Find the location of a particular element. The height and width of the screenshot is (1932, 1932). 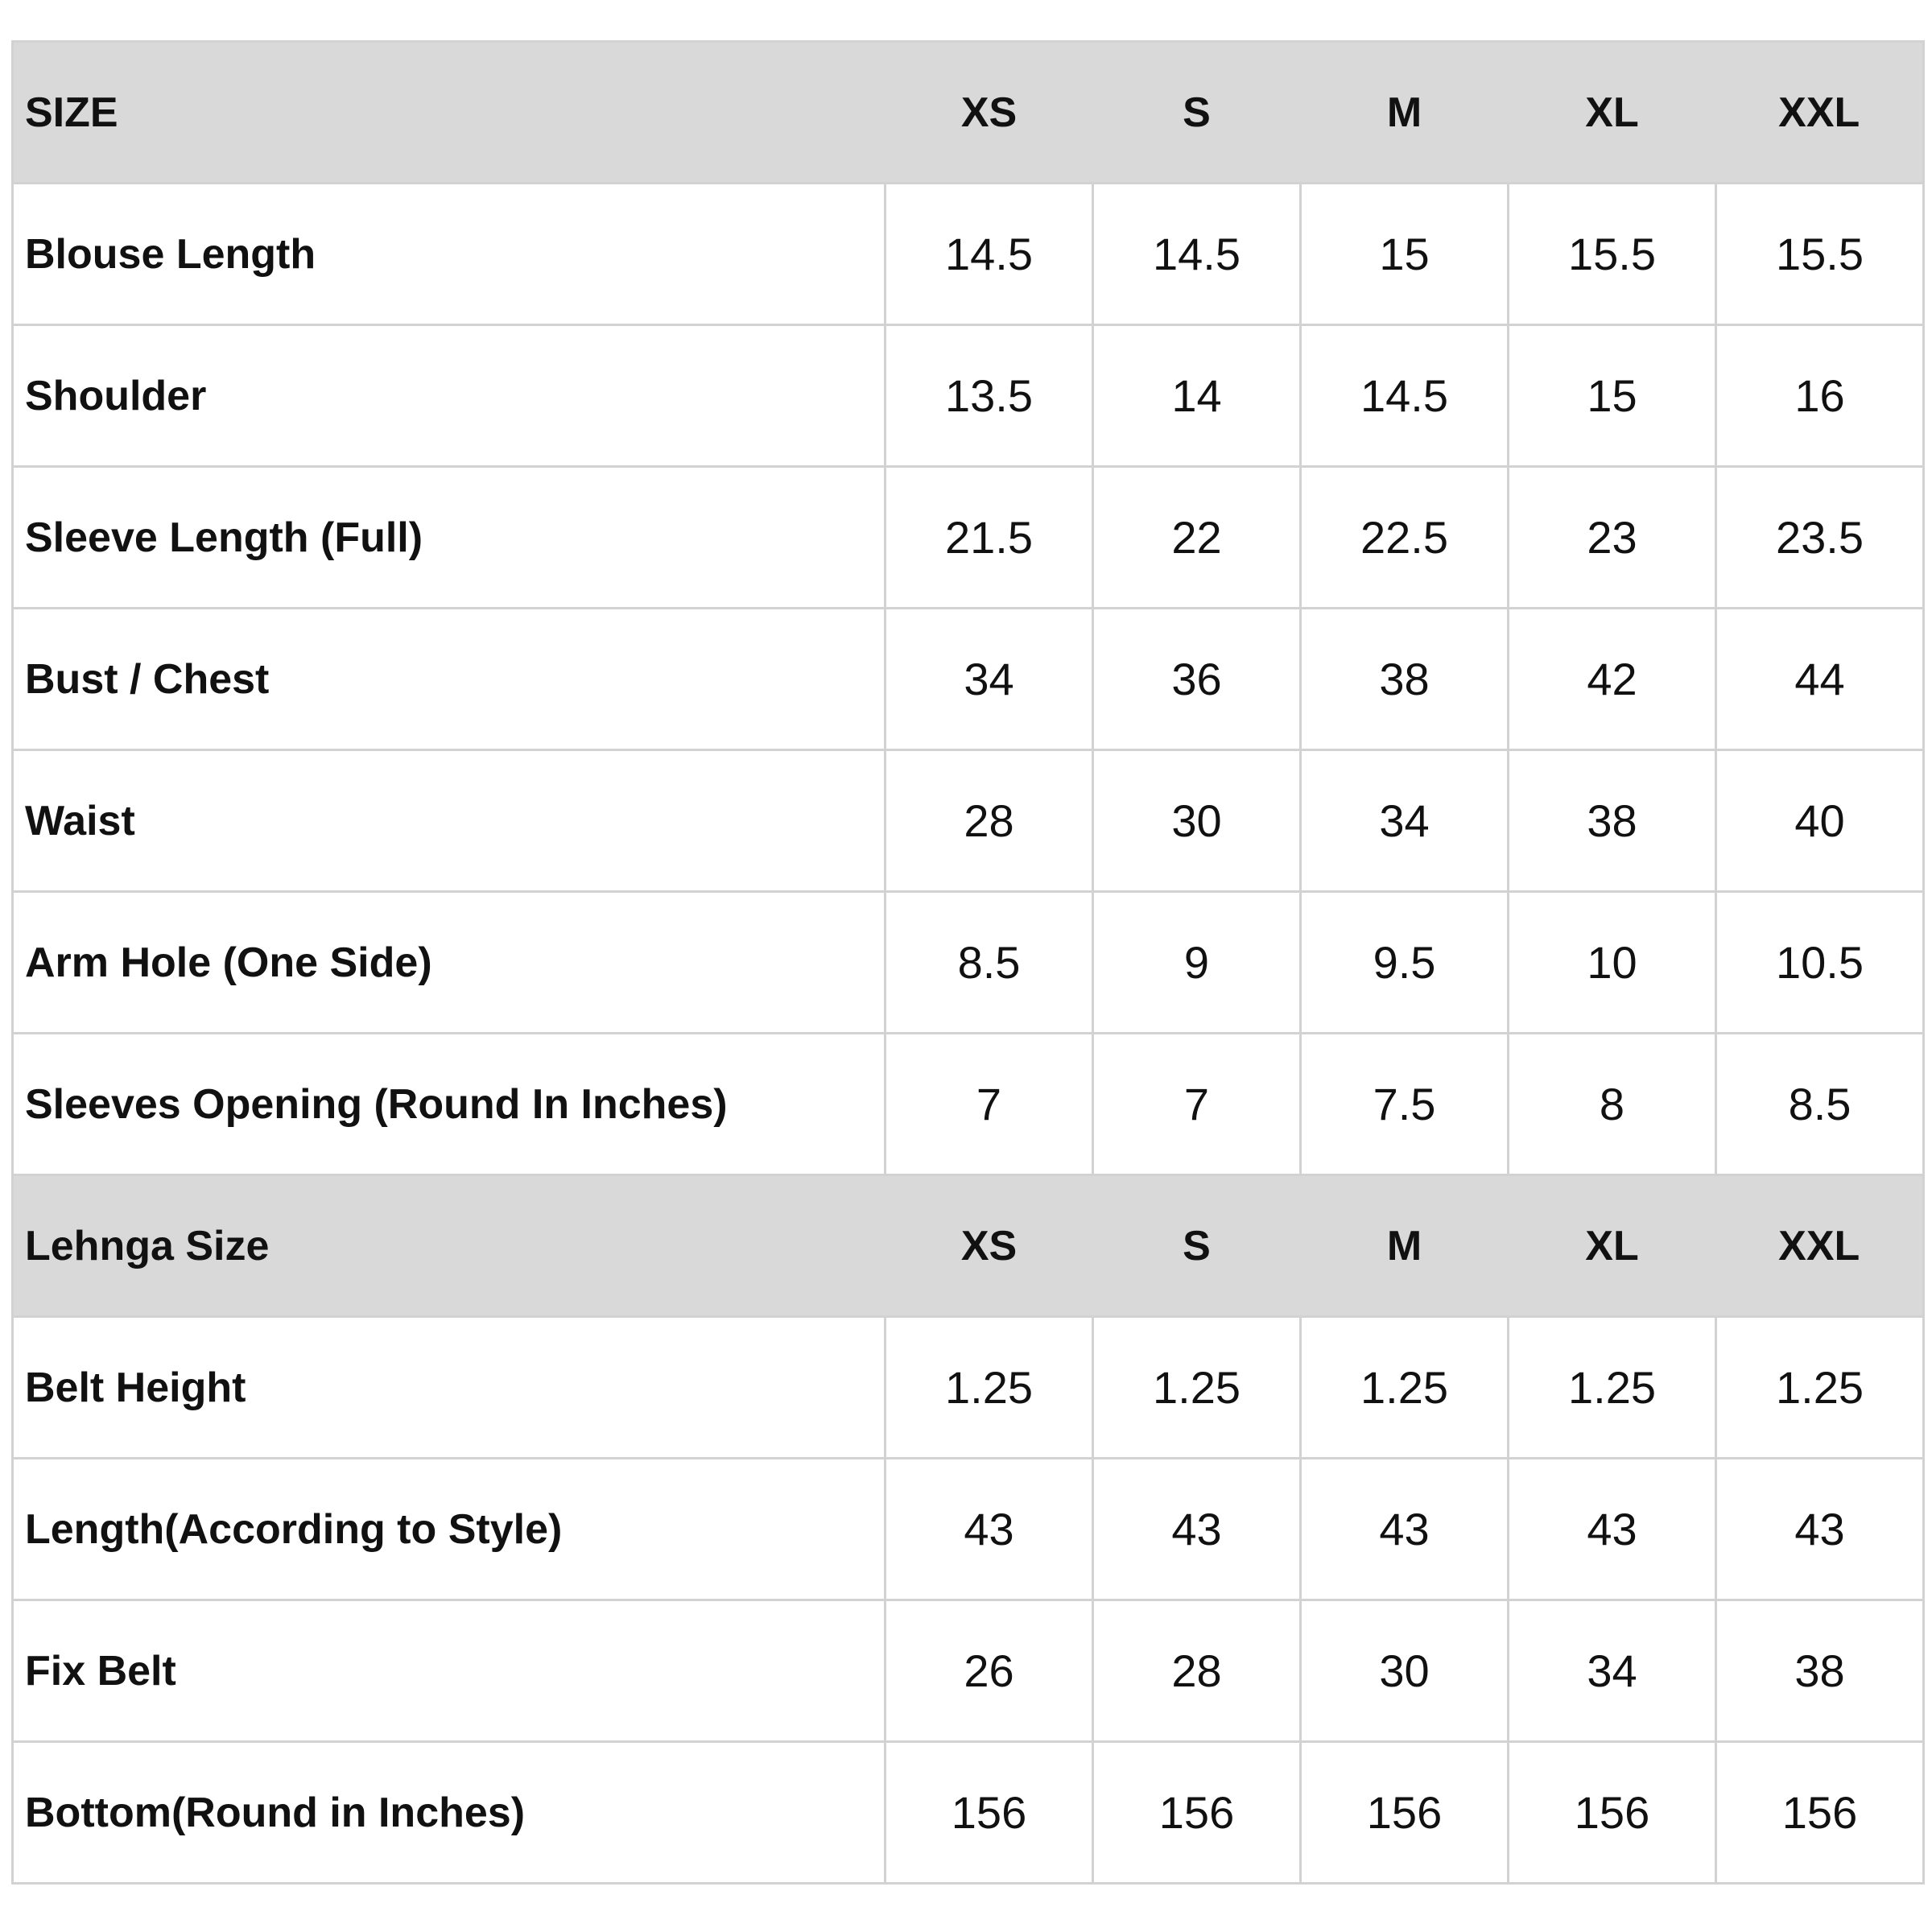

measurement-value: 23 is located at coordinates (1612, 537).